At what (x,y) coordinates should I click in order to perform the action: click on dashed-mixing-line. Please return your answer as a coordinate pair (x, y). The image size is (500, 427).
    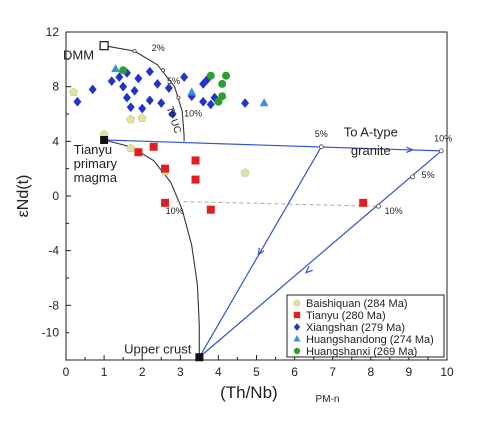
    Looking at the image, I should click on (277, 203).